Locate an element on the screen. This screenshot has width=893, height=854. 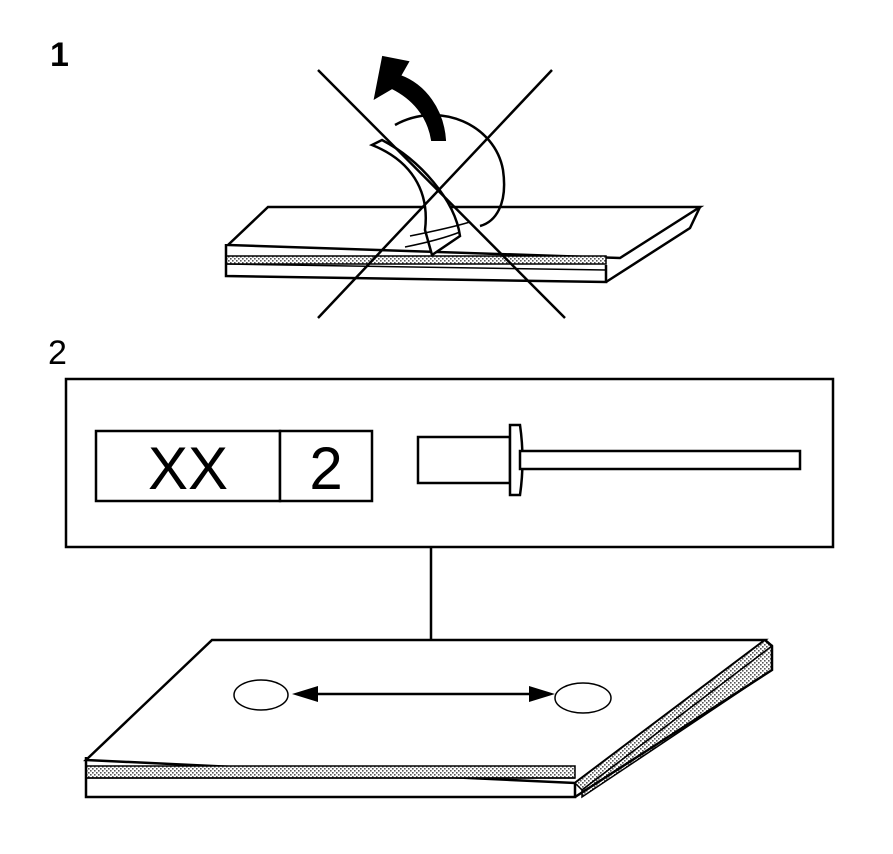
step-2-number: 2 is located at coordinates (57, 353).